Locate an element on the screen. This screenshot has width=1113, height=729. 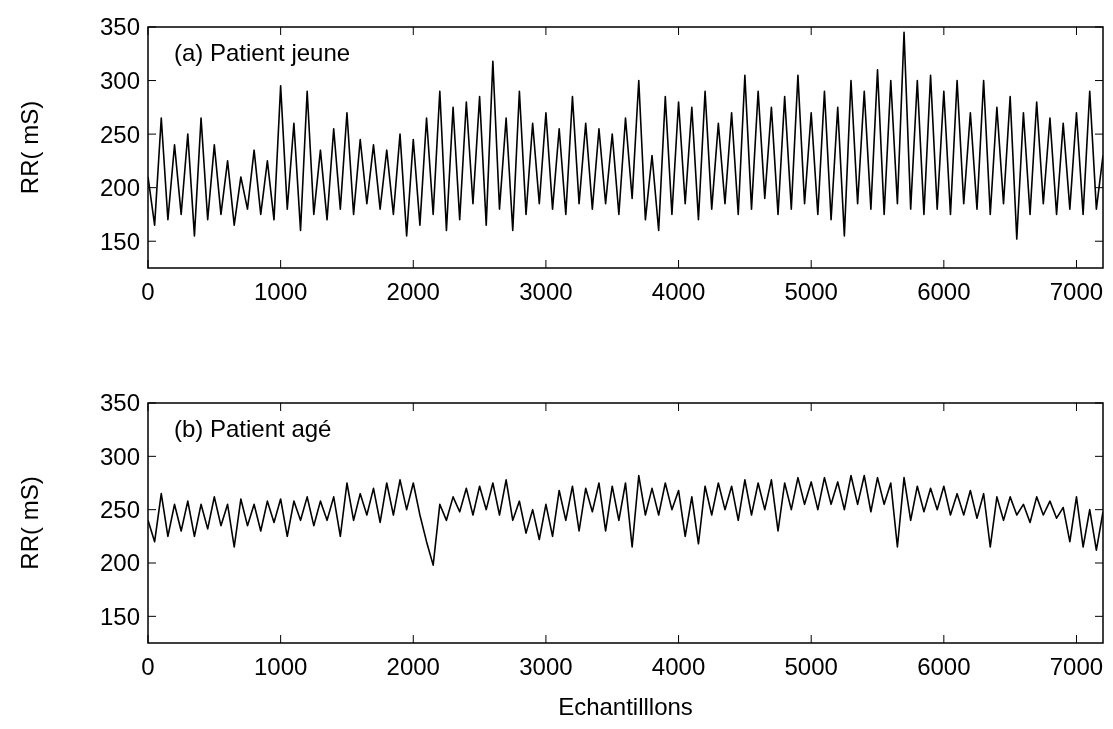
text: (a) Patient jeune is located at coordinates (262, 52).